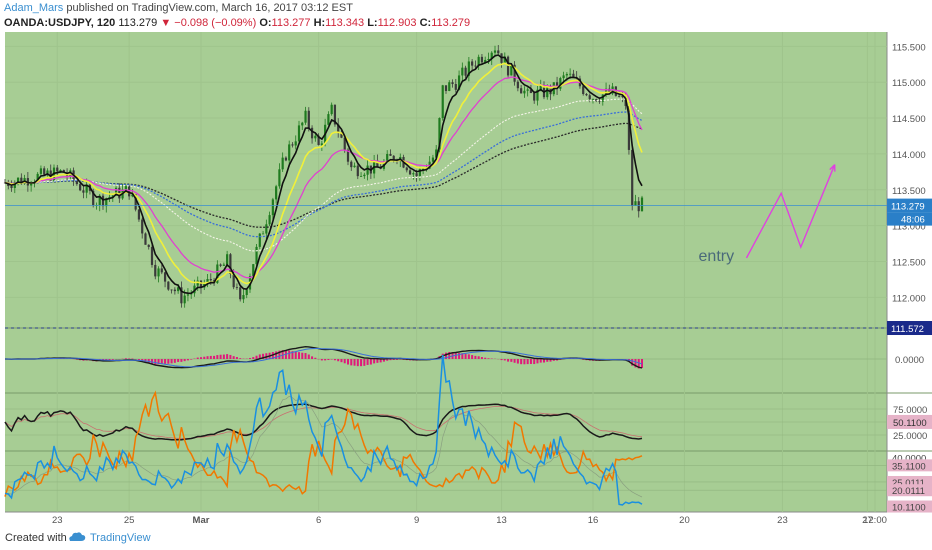 The image size is (932, 550). Describe the element at coordinates (466, 538) in the screenshot. I see `footer: Created with TradingView` at that location.